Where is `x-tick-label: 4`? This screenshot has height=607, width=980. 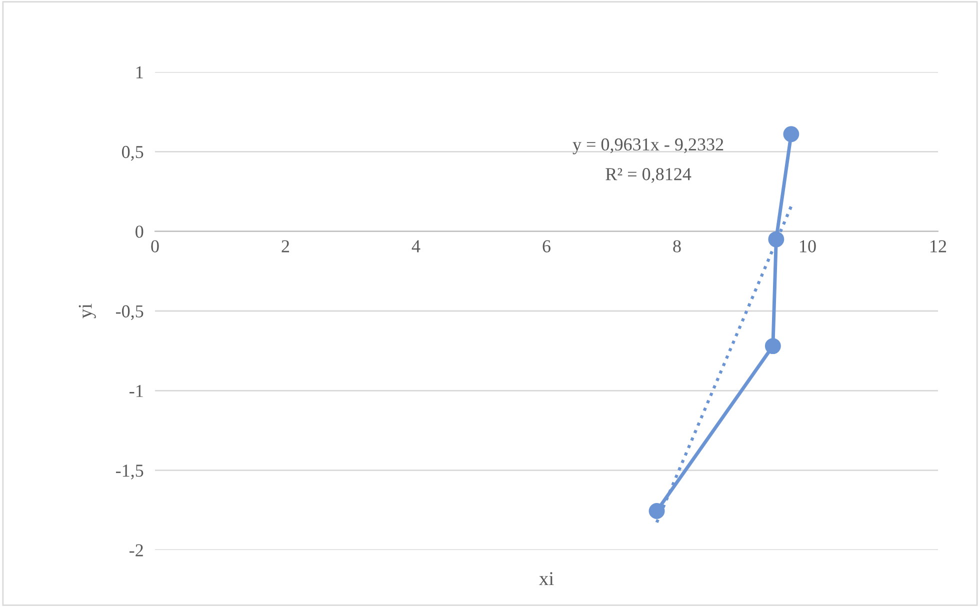
x-tick-label: 4 is located at coordinates (416, 246).